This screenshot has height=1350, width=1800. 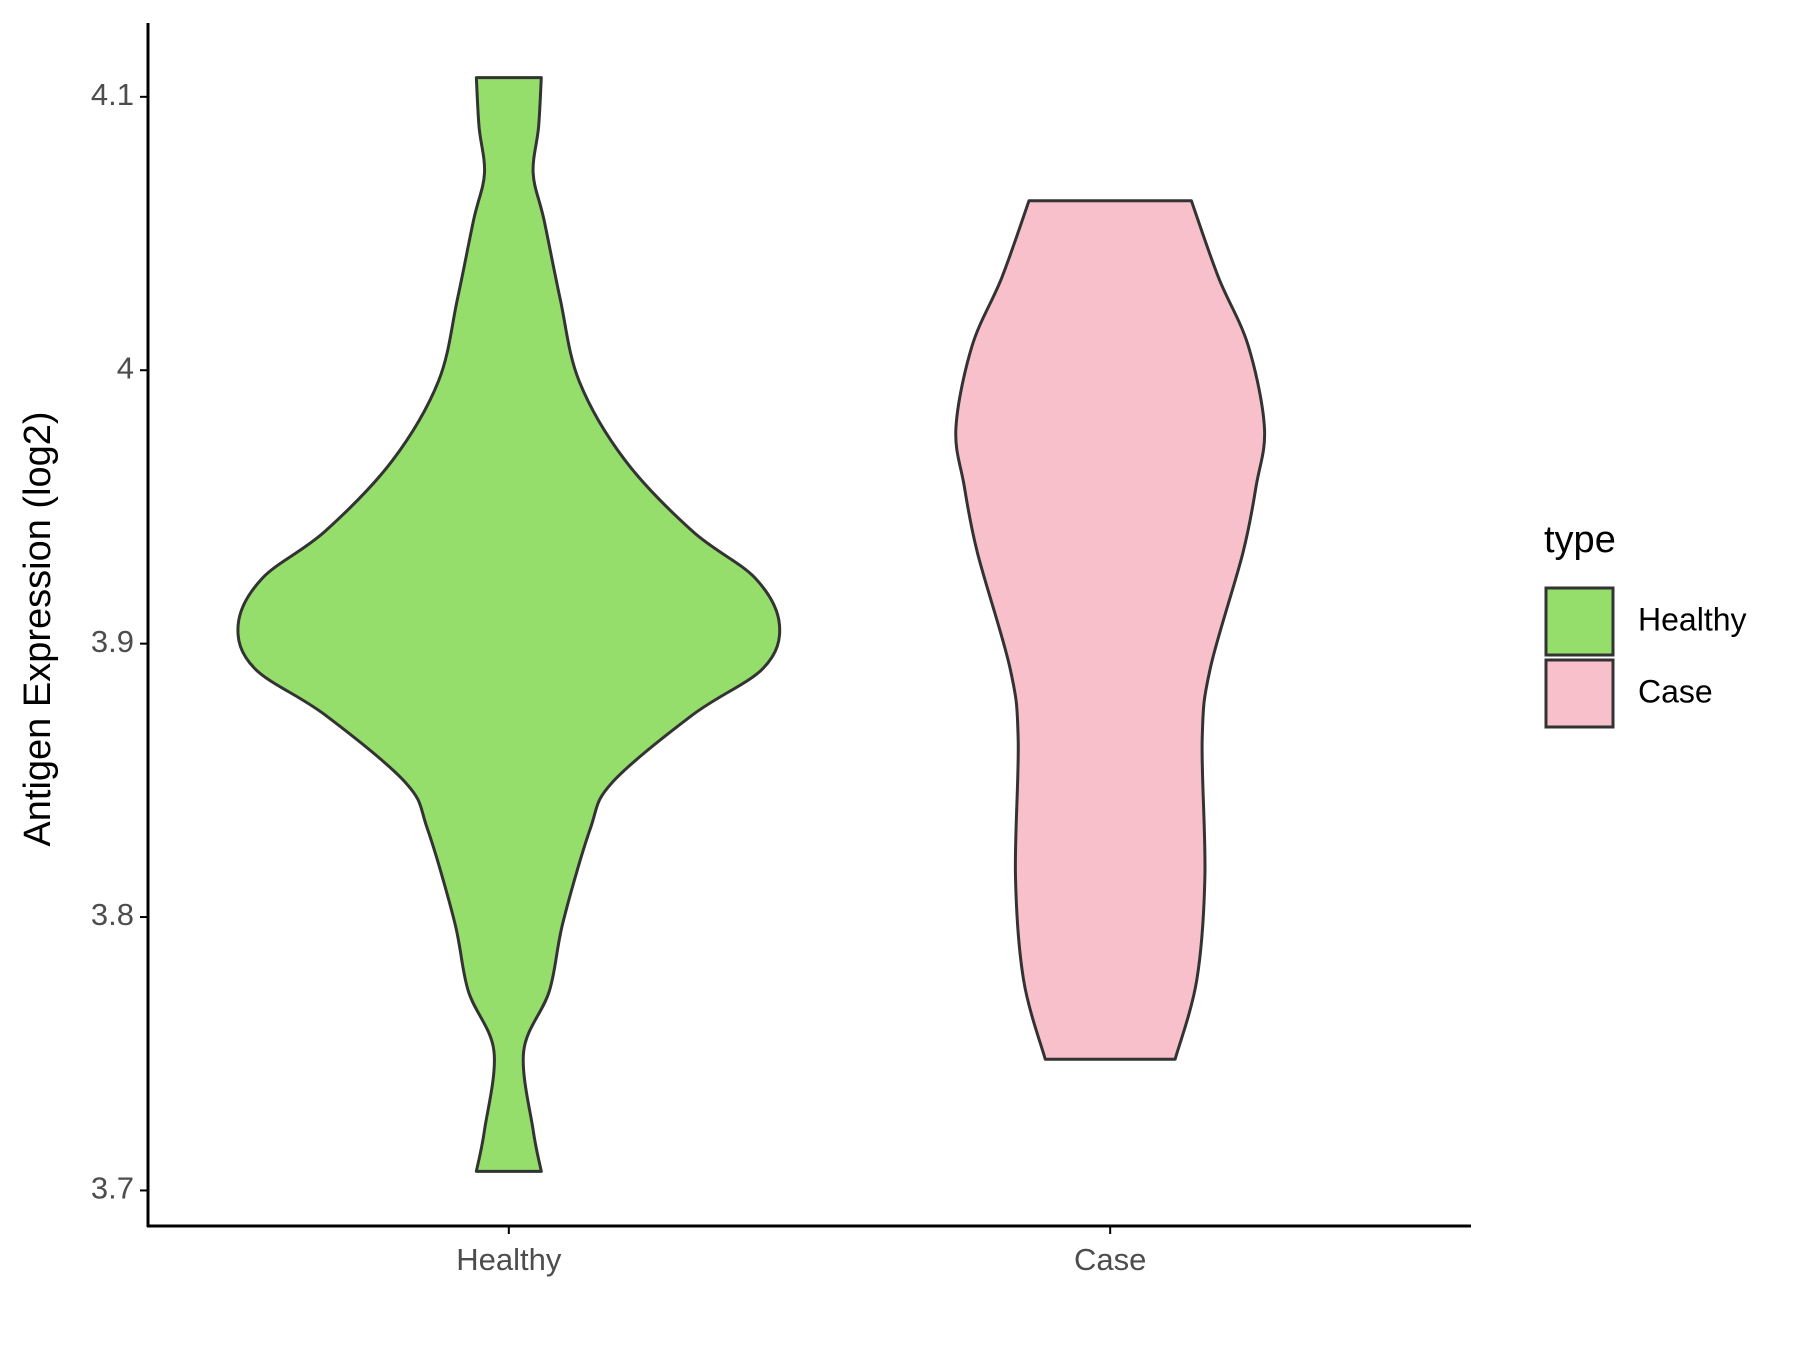 What do you see at coordinates (509, 1259) in the screenshot?
I see `x-tick-label: Healthy` at bounding box center [509, 1259].